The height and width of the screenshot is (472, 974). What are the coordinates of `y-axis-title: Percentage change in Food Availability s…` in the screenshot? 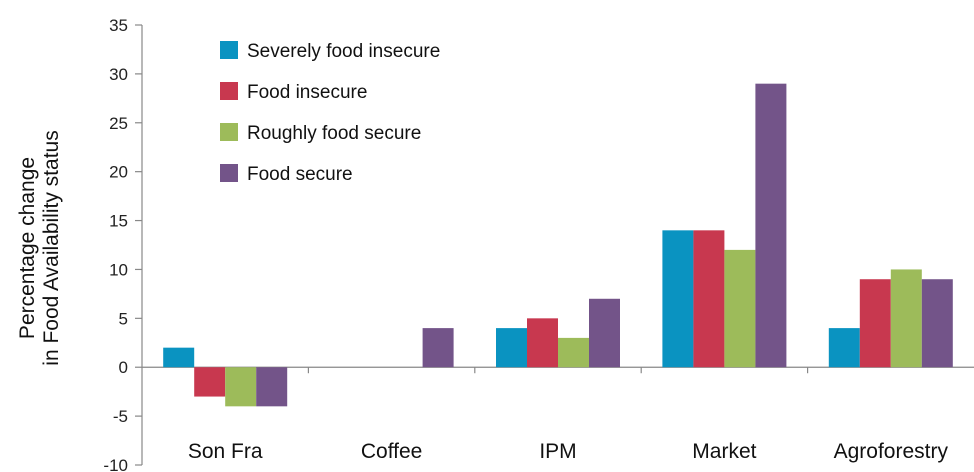 It's located at (39, 247).